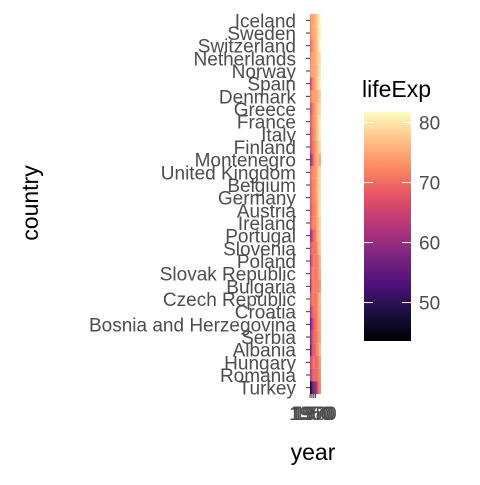 This screenshot has width=480, height=485. Describe the element at coordinates (266, 123) in the screenshot. I see `y-tick-label: France` at that location.